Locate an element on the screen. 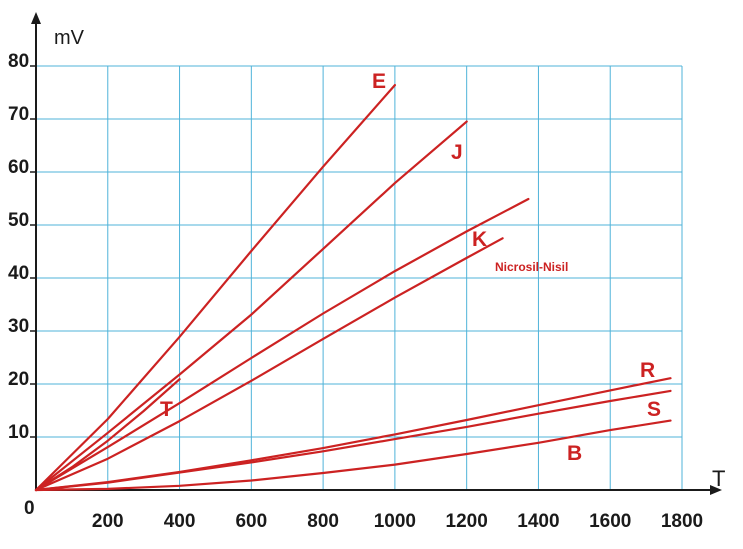 This screenshot has width=743, height=549. x-tick-label: 400 is located at coordinates (180, 521).